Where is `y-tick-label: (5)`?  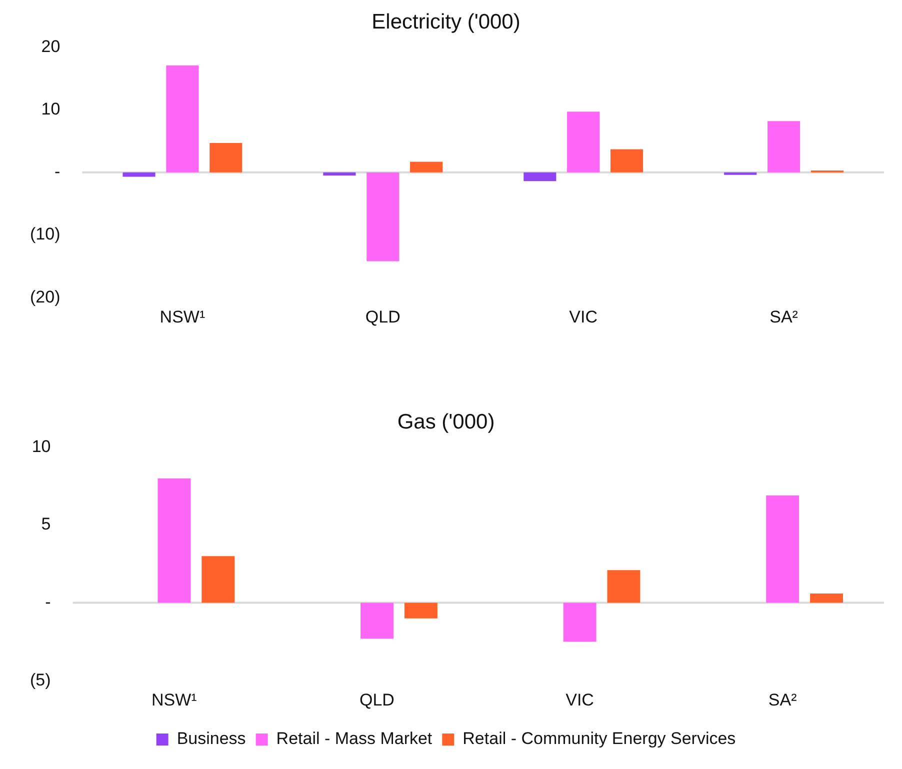 y-tick-label: (5) is located at coordinates (40, 680).